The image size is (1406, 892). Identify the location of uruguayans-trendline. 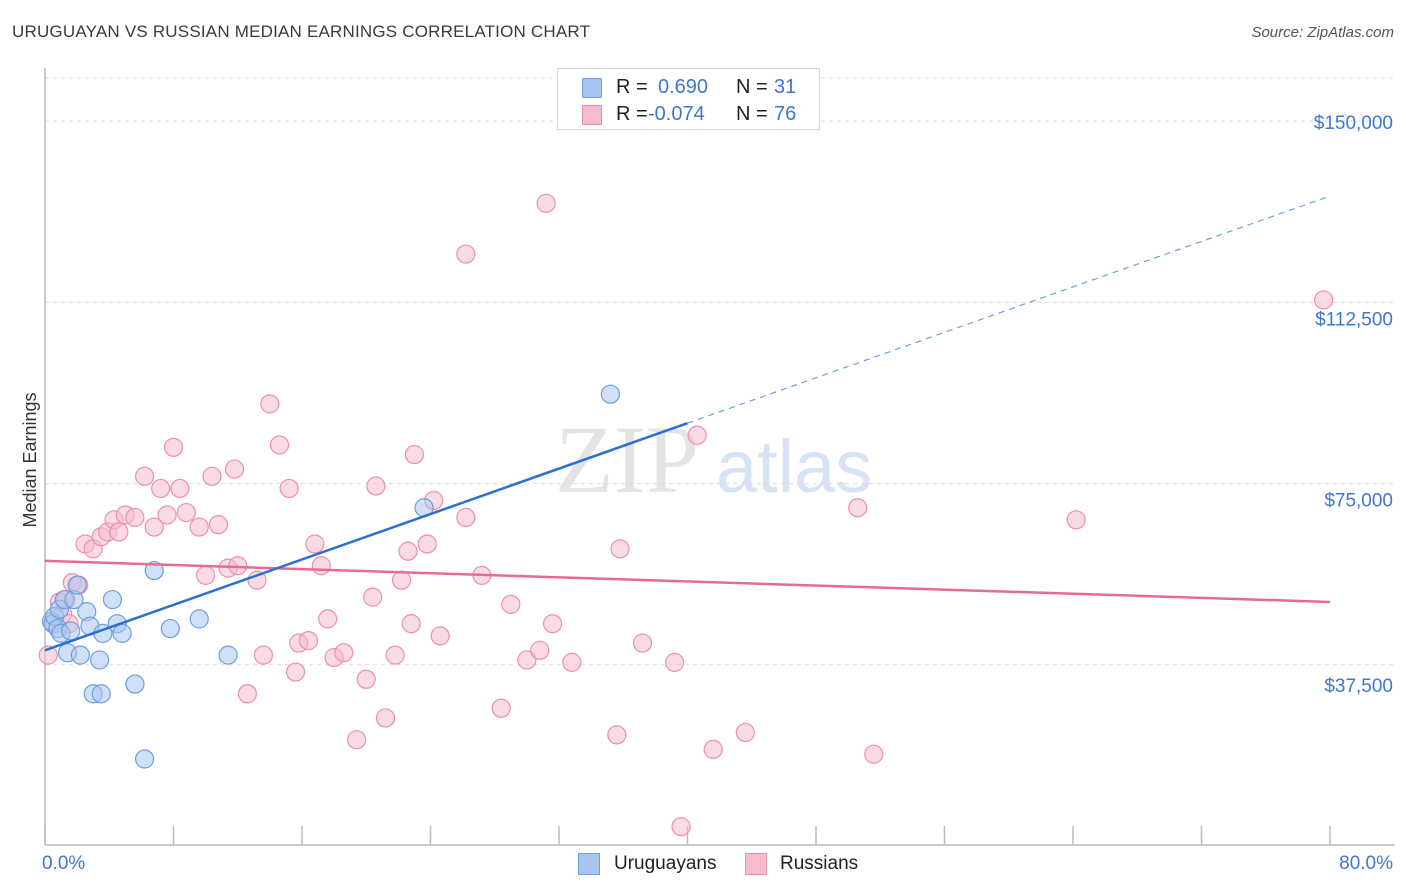
(366, 536).